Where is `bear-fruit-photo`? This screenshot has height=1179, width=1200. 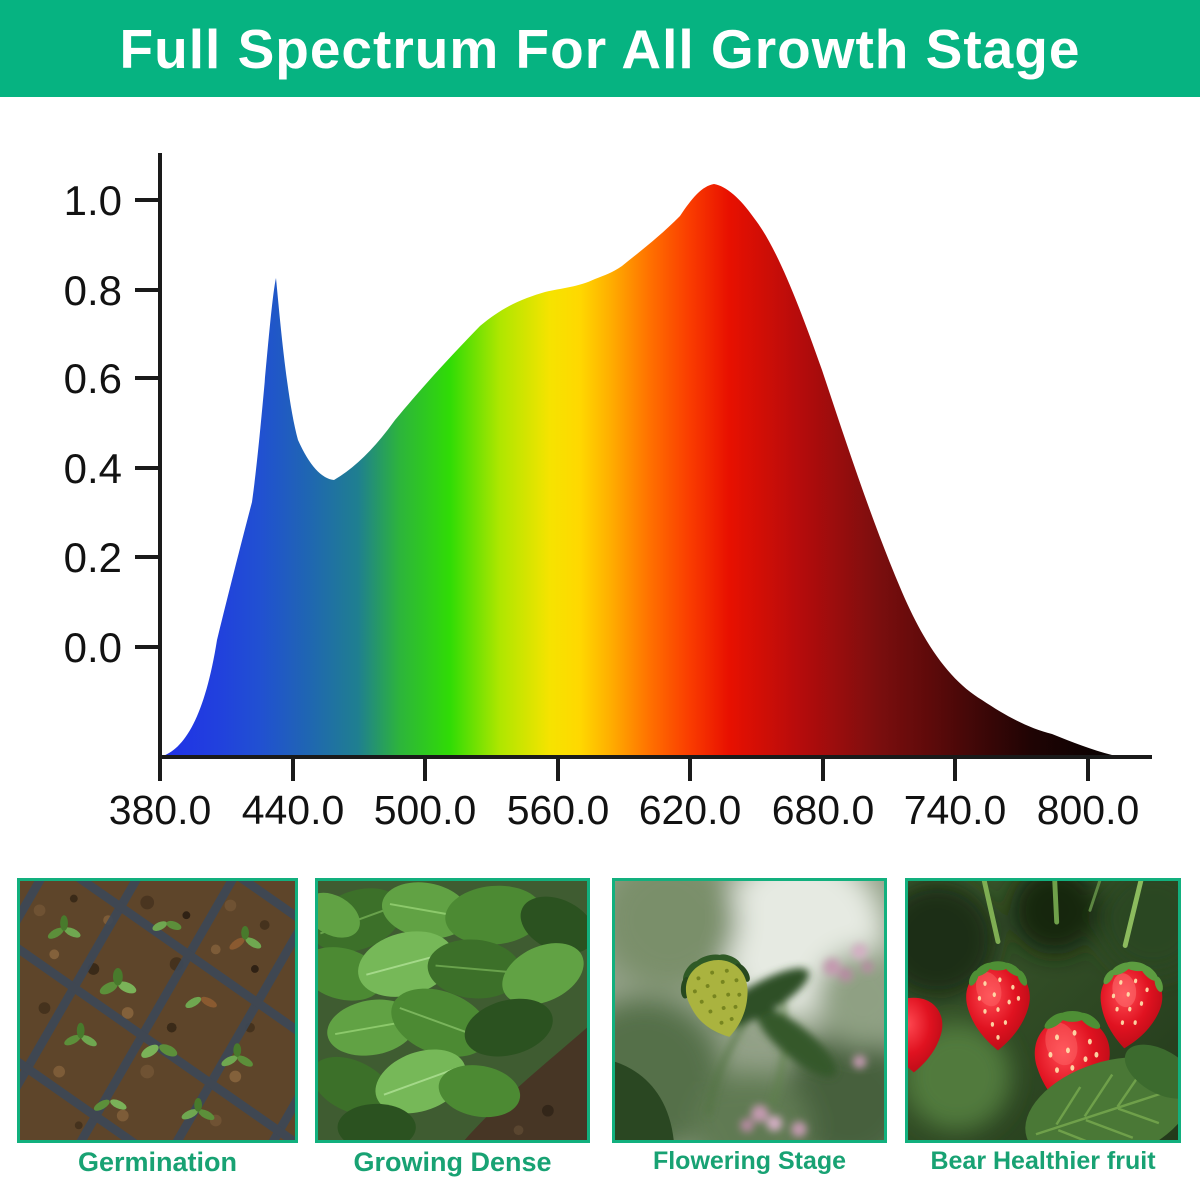 bear-fruit-photo is located at coordinates (1043, 1010).